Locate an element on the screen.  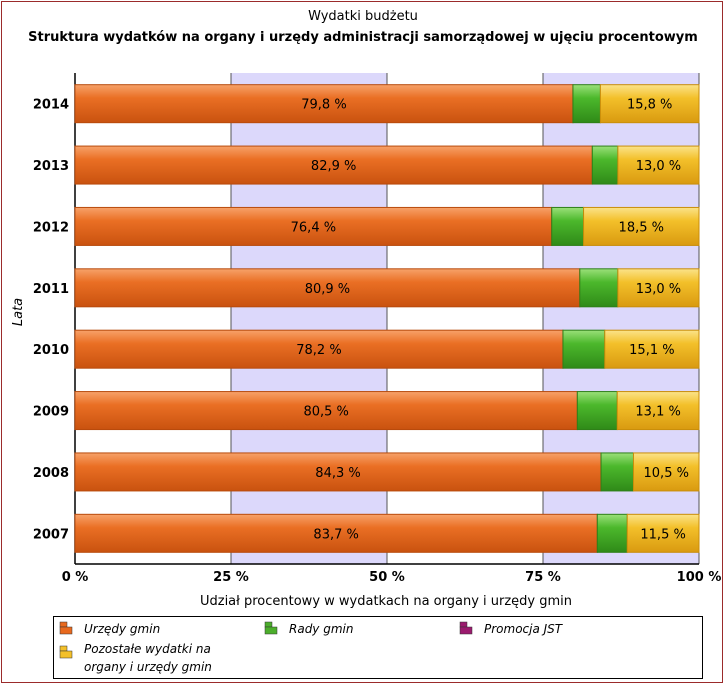
x-tick-label: 0 % is located at coordinates (75, 577).